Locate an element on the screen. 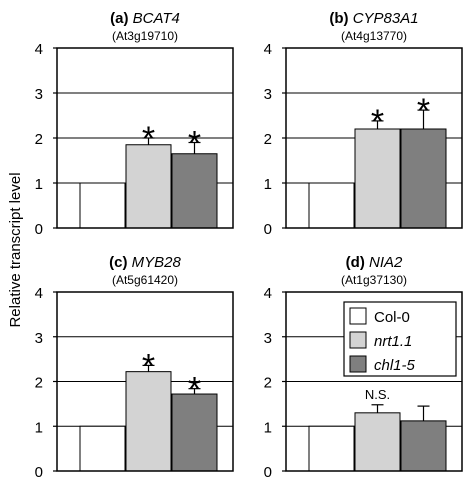  panel-title: (b) CYP83A1 is located at coordinates (373, 18).